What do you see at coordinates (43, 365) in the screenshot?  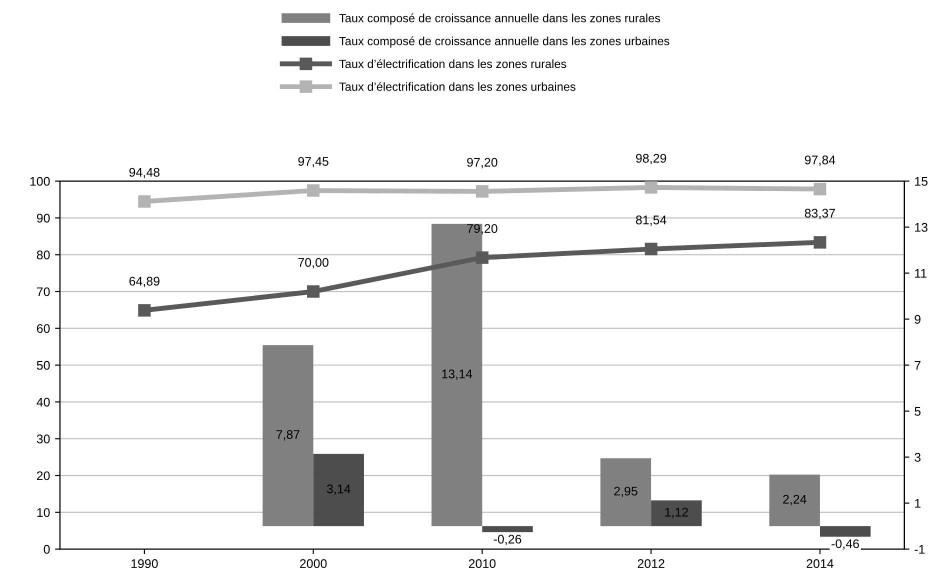 I see `y-tick-label: 50` at bounding box center [43, 365].